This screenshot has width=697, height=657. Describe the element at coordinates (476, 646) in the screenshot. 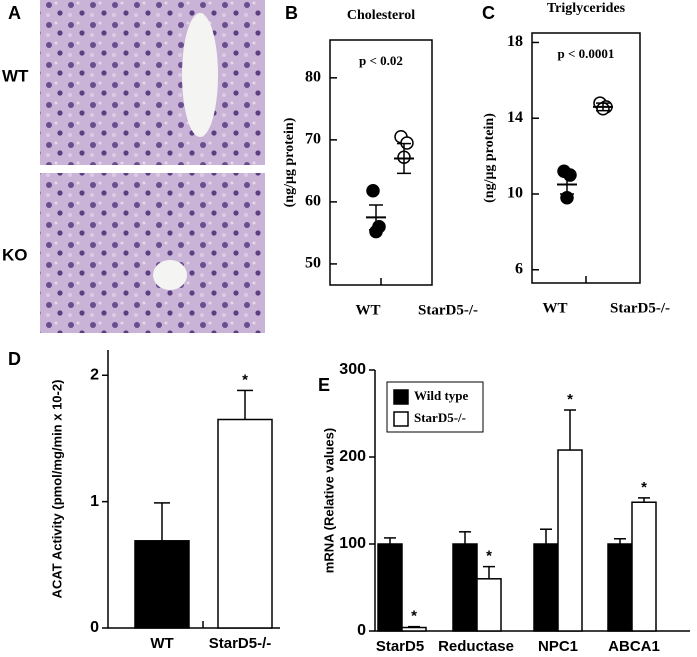

I see `x-tick-label: Reductase` at that location.